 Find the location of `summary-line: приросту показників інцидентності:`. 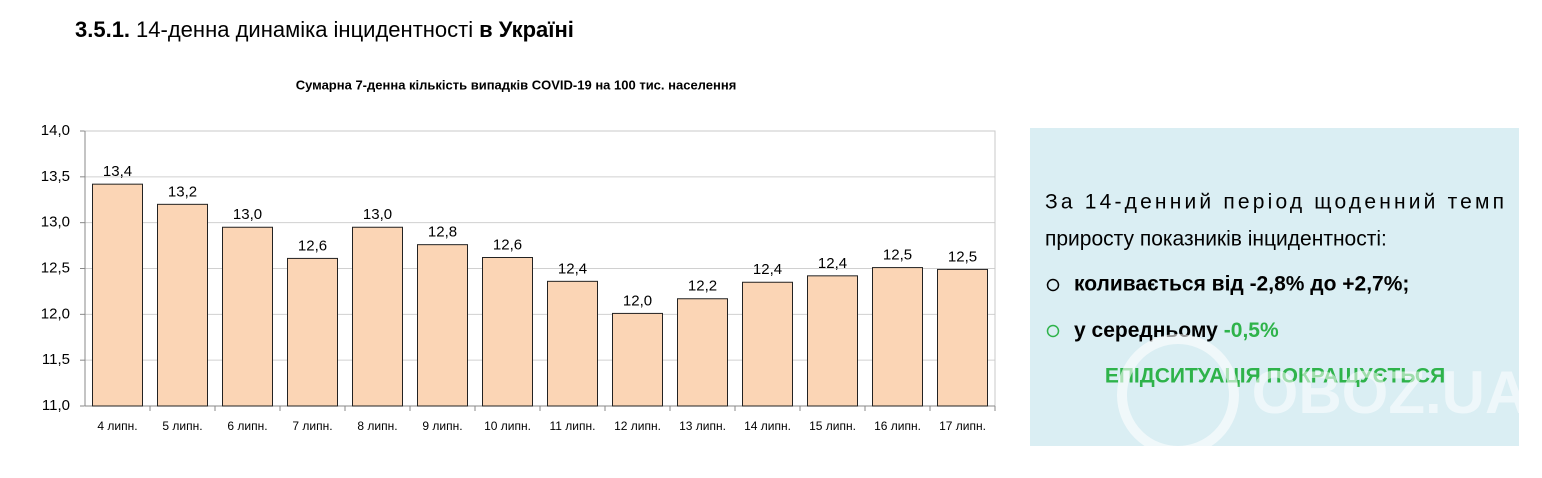

summary-line: приросту показників інцидентності: is located at coordinates (1216, 239).